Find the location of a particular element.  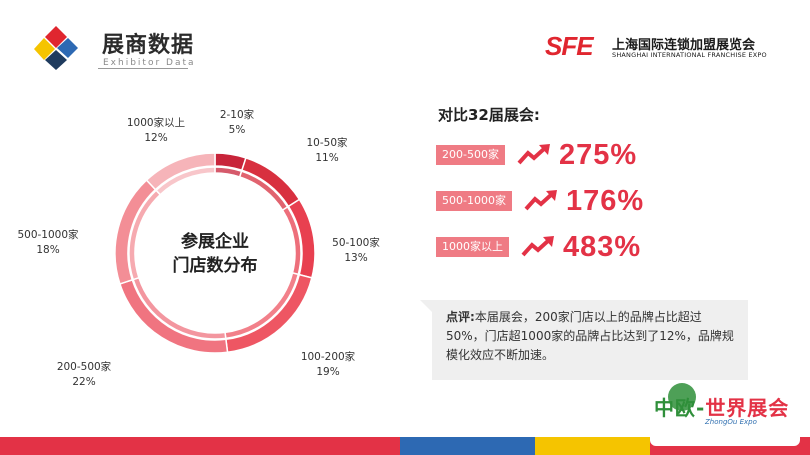

expo-name: 中欧-世界展会 is located at coordinates (721, 406).